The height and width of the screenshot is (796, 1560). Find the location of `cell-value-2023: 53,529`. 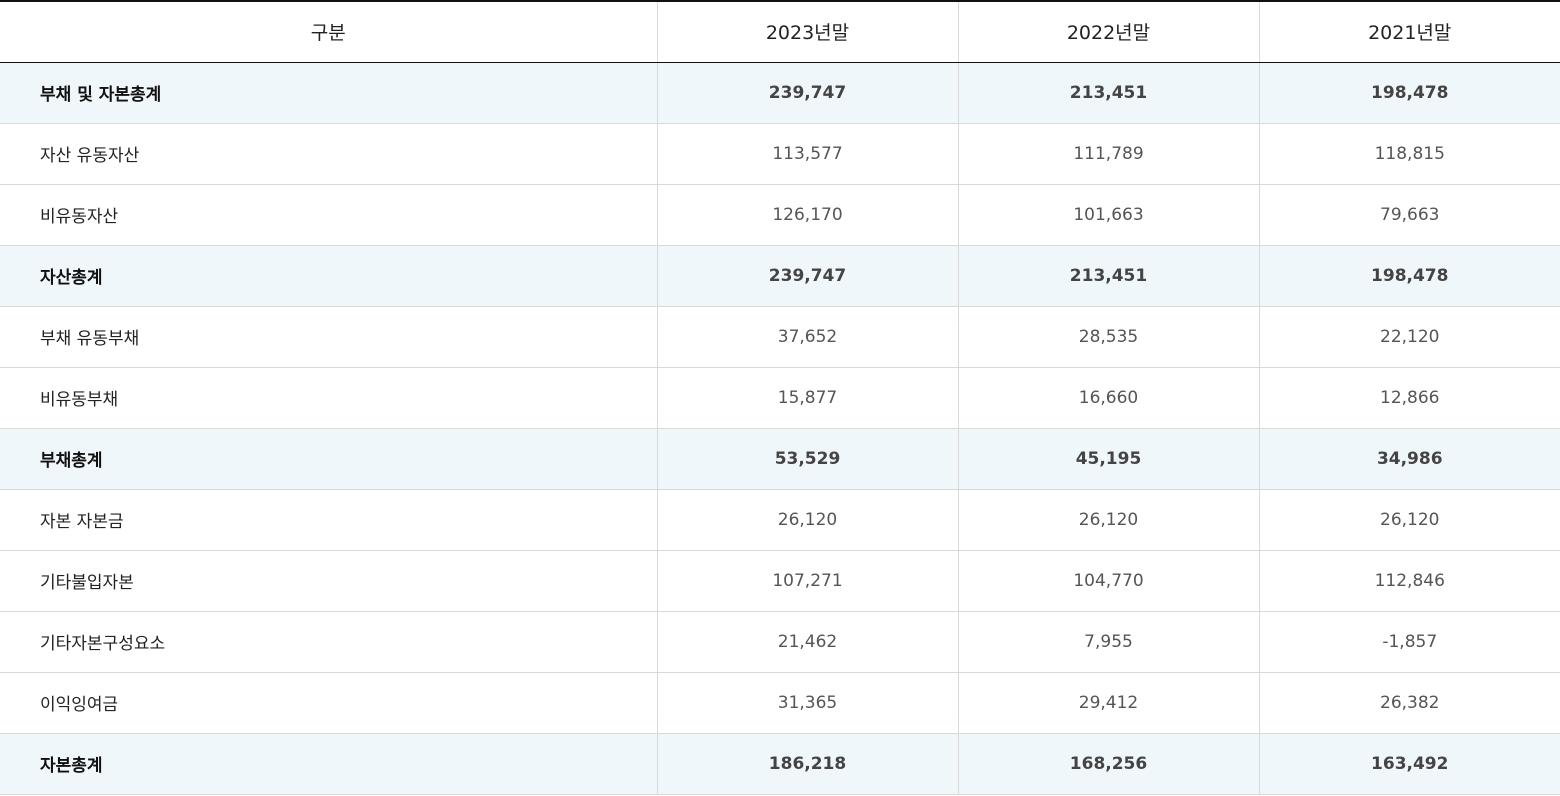

cell-value-2023: 53,529 is located at coordinates (807, 459).